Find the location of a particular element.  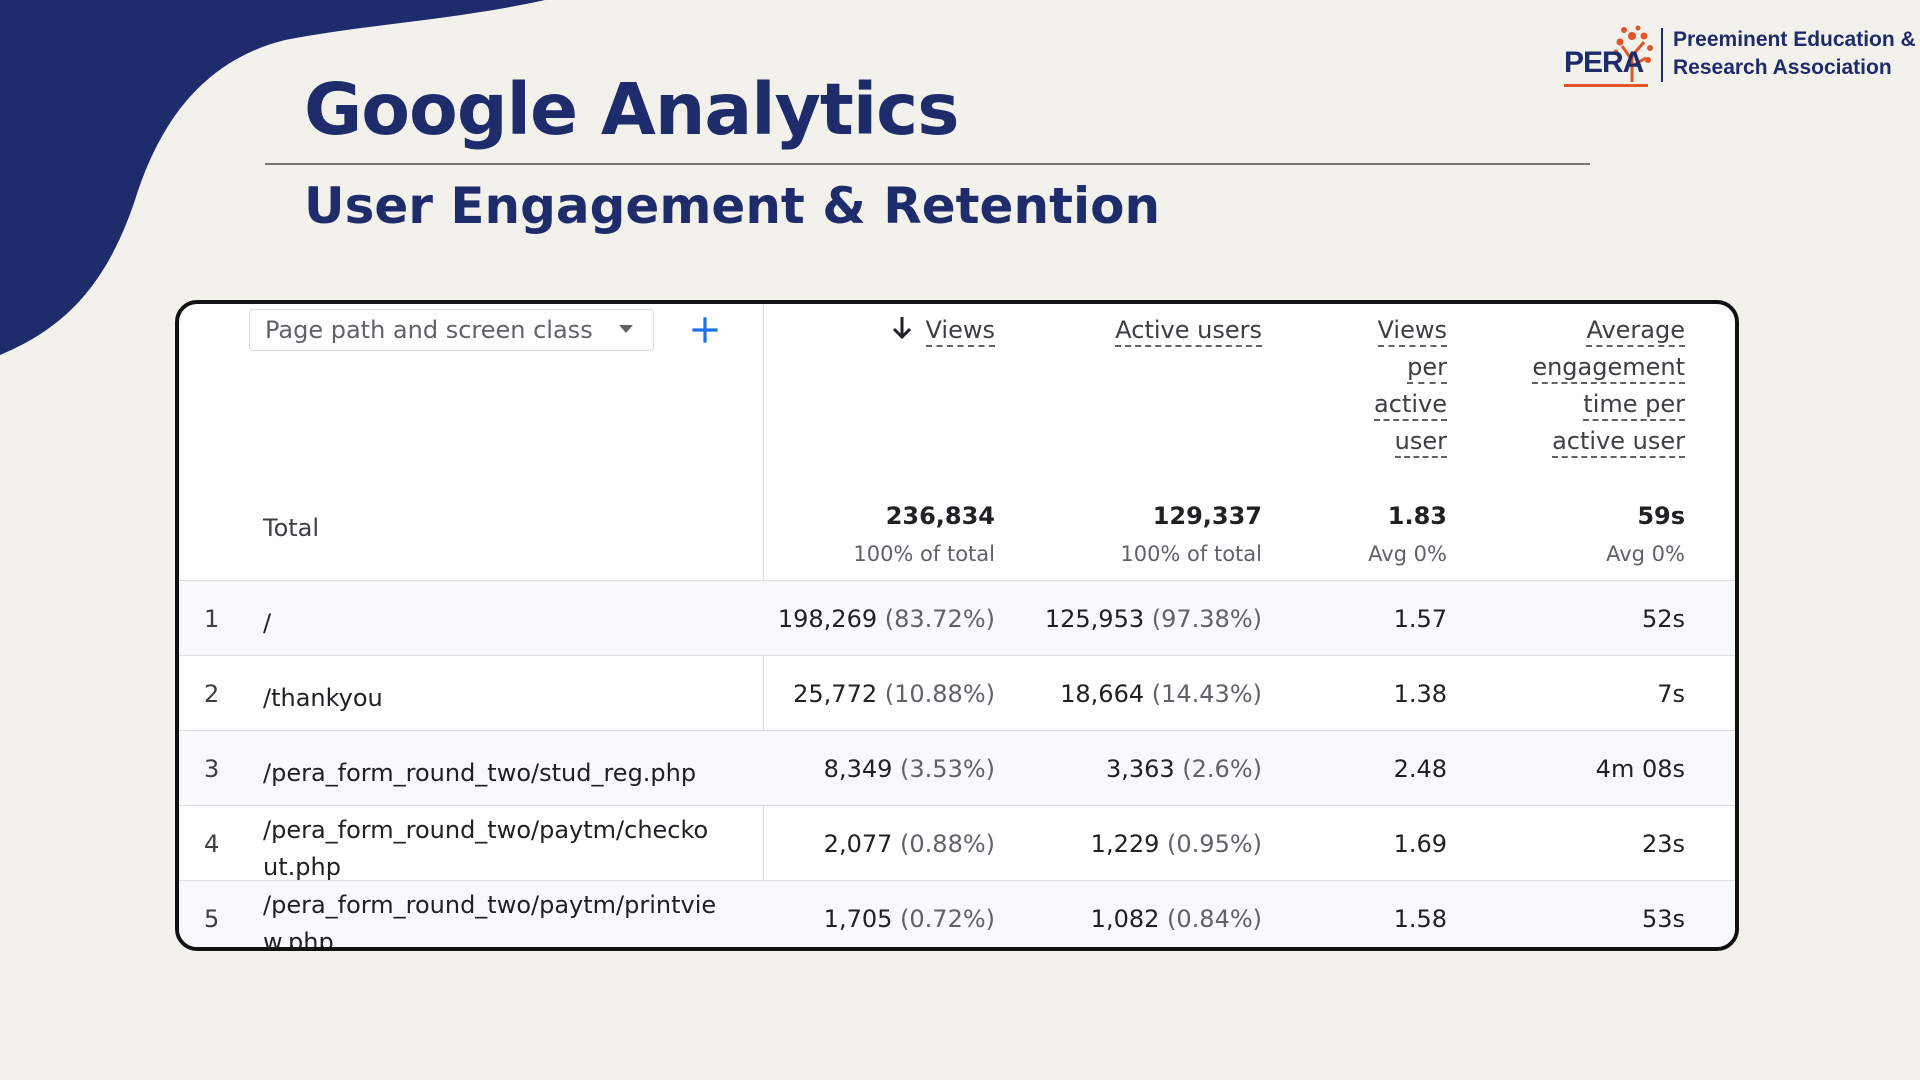

row-views: 1,705 (0.72%) is located at coordinates (909, 919).